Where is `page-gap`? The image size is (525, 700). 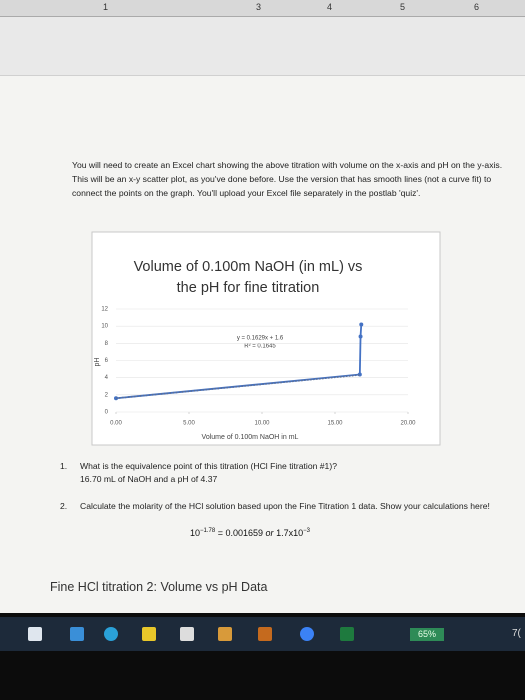
page-gap is located at coordinates (262, 46).